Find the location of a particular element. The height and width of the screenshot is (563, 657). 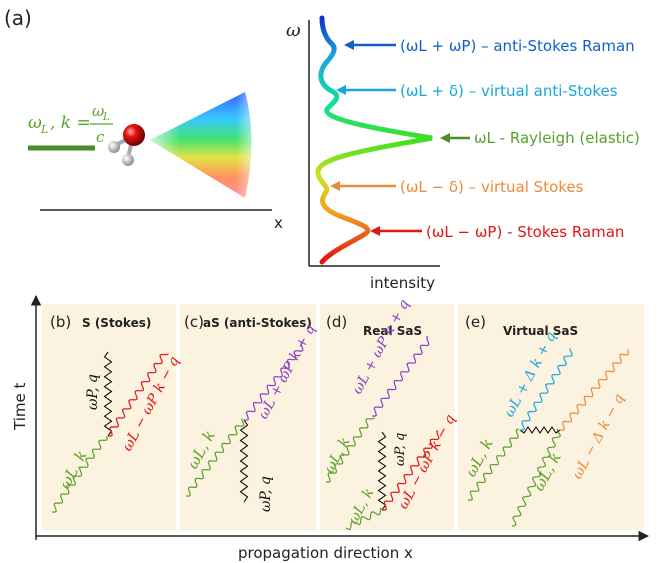

spectrum-curve is located at coordinates (374, 140).